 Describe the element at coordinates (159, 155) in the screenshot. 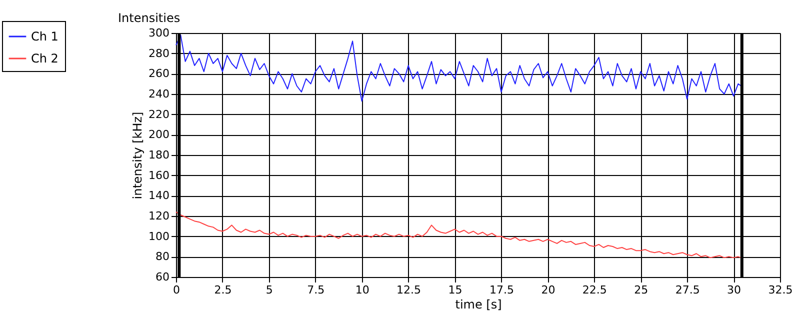

I see `y-tick-label: 180` at that location.